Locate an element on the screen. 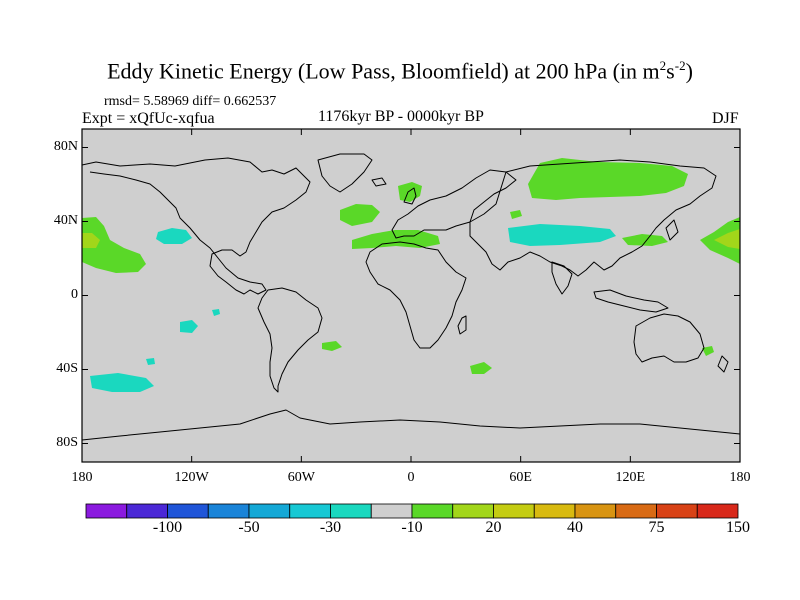 The height and width of the screenshot is (600, 800). colorbar-label: -100 is located at coordinates (167, 527).